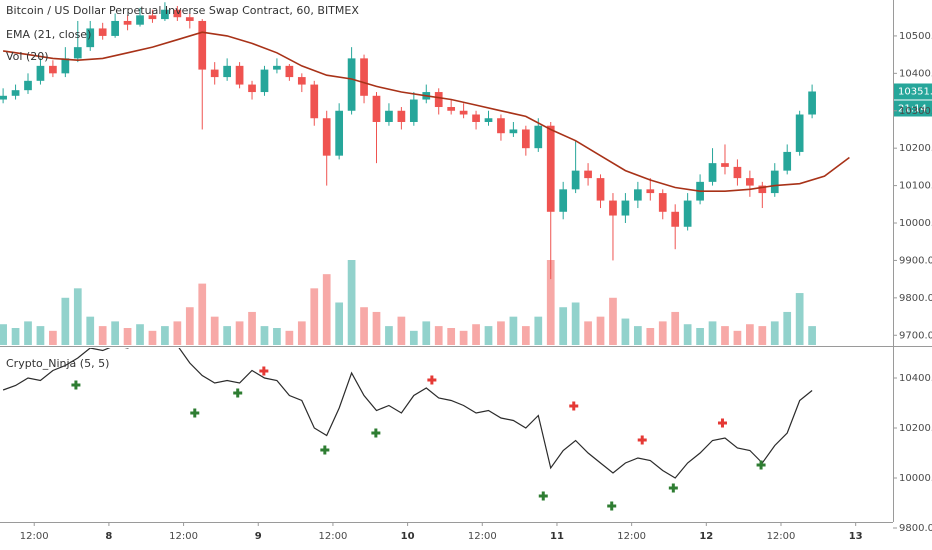  Describe the element at coordinates (57, 363) in the screenshot. I see `indicator-title: Crypto_Ninja (5, 5)` at that location.